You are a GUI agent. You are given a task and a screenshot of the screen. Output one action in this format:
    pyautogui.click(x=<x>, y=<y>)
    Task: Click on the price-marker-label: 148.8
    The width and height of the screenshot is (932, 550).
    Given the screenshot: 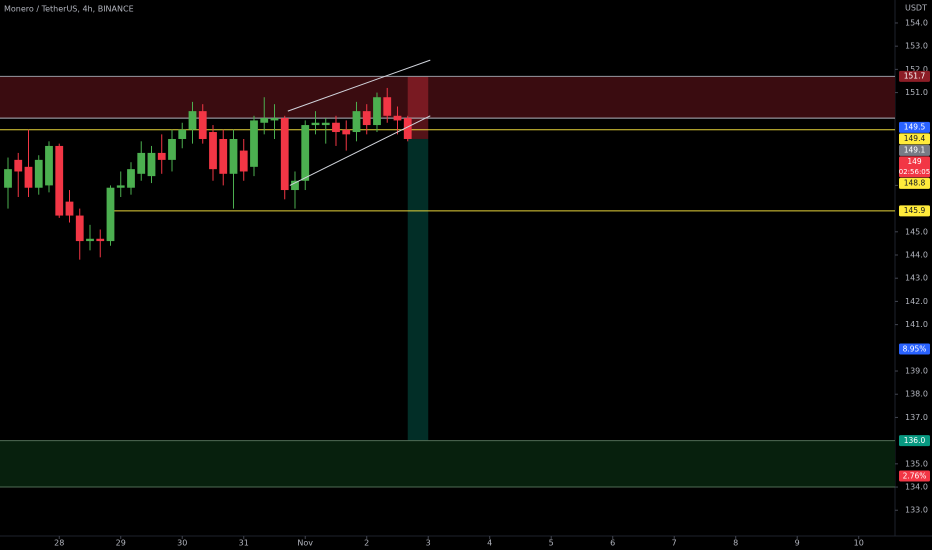 What is the action you would take?
    pyautogui.click(x=915, y=183)
    